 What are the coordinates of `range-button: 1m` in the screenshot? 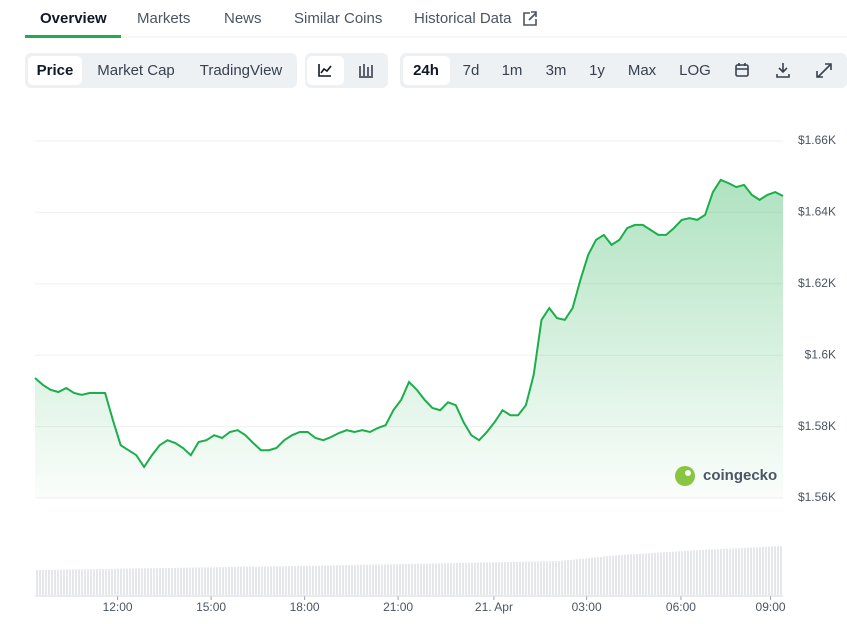 It's located at (512, 70).